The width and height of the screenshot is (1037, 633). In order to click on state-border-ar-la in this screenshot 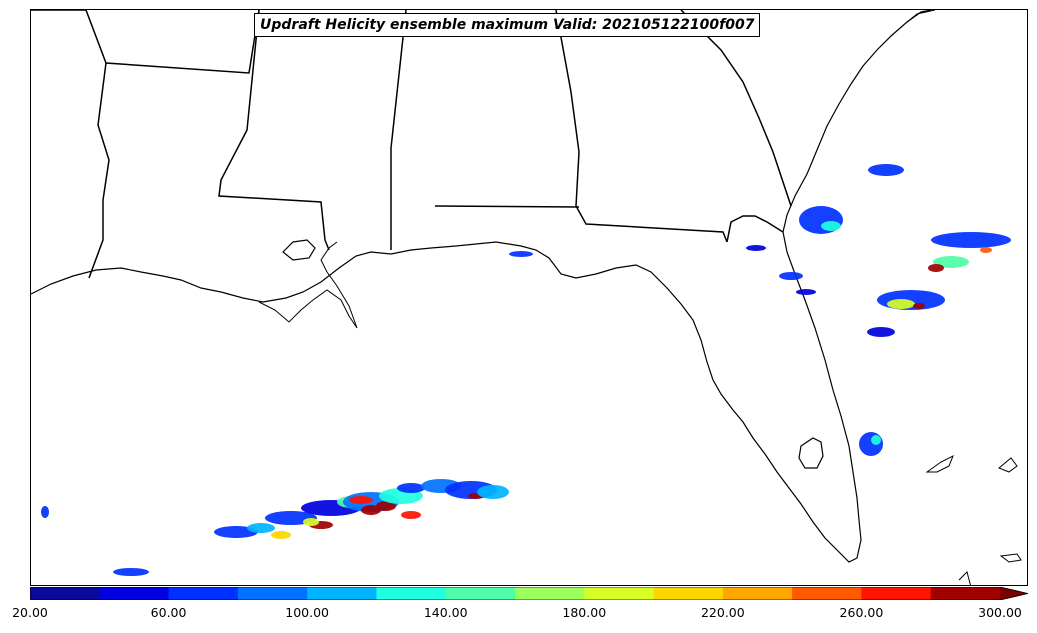, I will do `click(145, 42)`.